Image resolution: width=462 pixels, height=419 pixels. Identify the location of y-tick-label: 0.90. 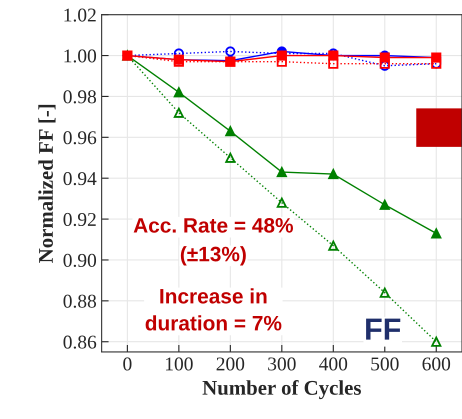
(79, 260).